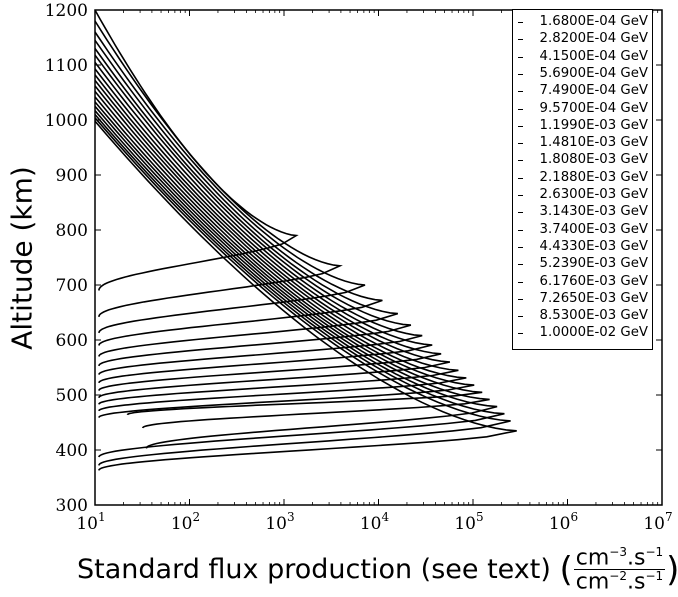 Image resolution: width=678 pixels, height=597 pixels. What do you see at coordinates (593, 194) in the screenshot?
I see `legend-entry: 2.6300E-03 GeV` at bounding box center [593, 194].